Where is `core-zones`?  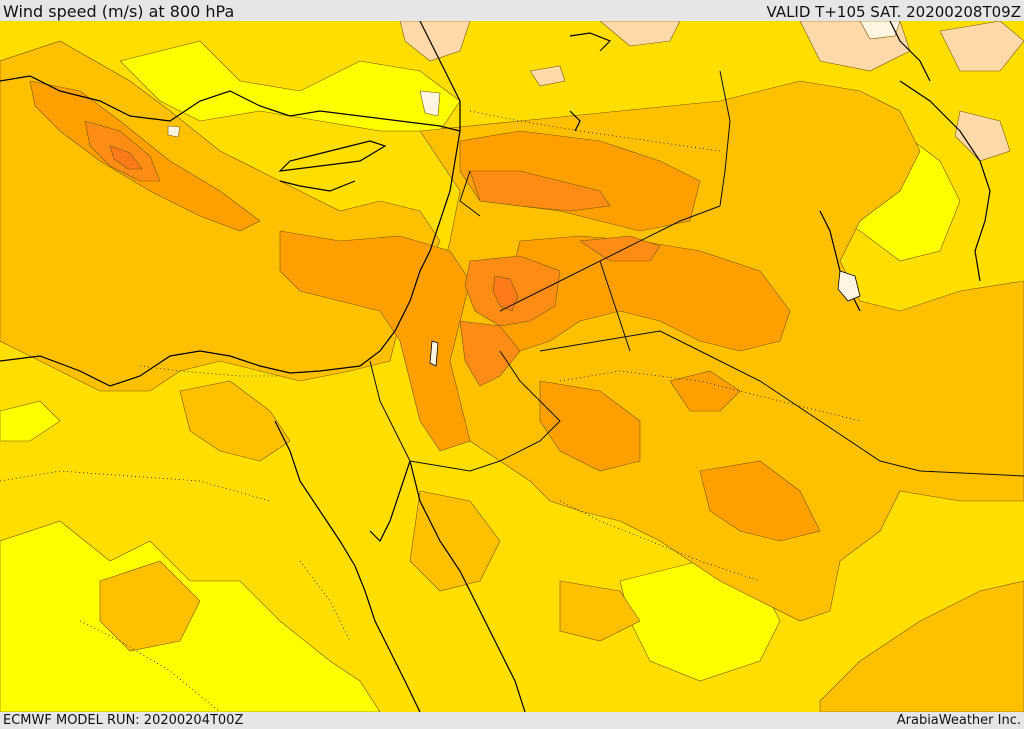
core-zones is located at coordinates (314, 228).